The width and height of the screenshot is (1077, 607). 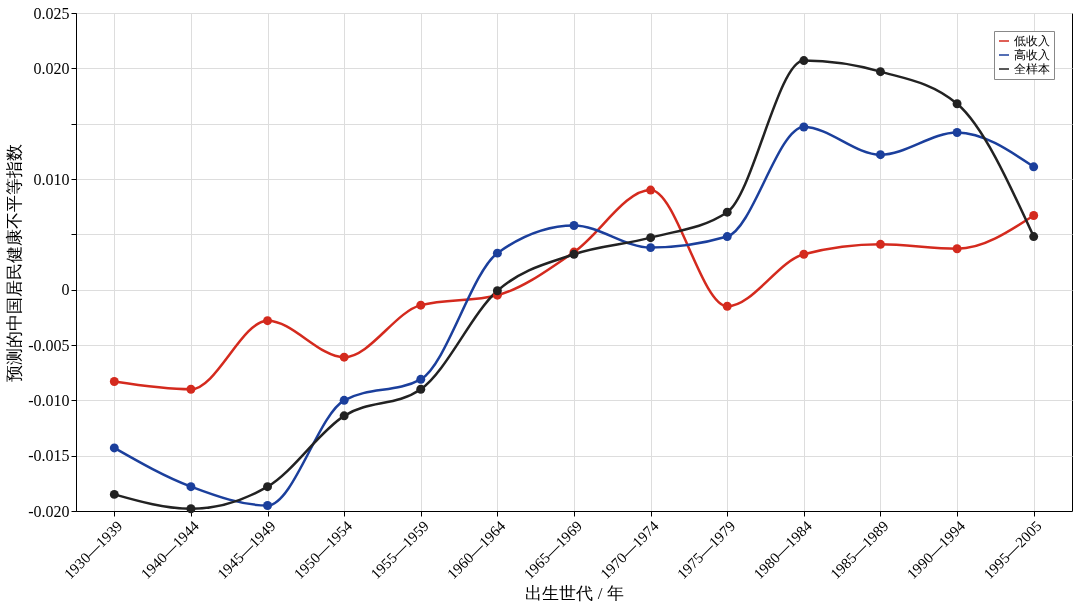 I want to click on y-tick-label: -0.020, so click(x=49, y=511).